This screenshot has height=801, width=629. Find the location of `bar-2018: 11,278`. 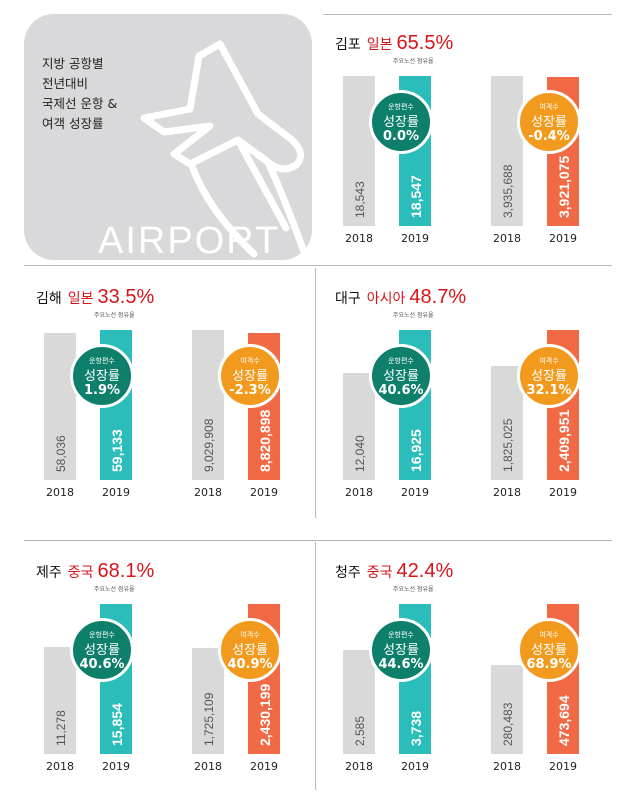

bar-2018: 11,278 is located at coordinates (60, 700).